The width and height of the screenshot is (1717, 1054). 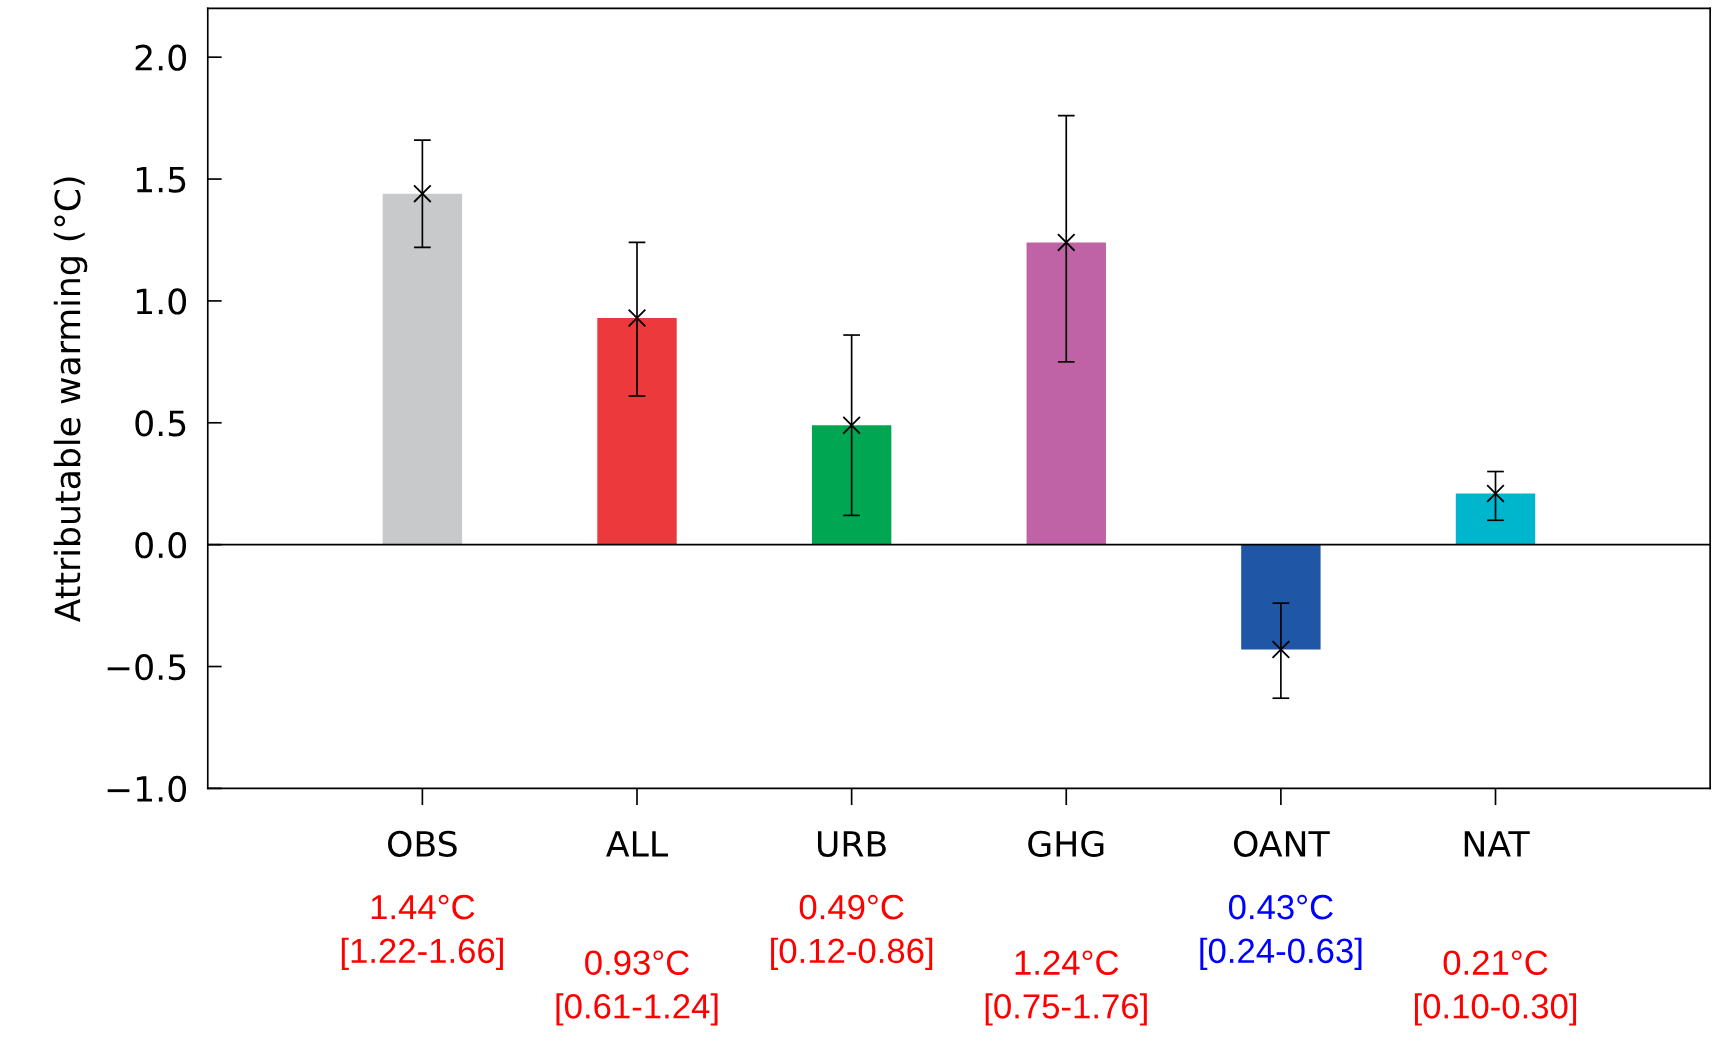 What do you see at coordinates (852, 932) in the screenshot?
I see `text: 0.49°C [0.12-0.86]` at bounding box center [852, 932].